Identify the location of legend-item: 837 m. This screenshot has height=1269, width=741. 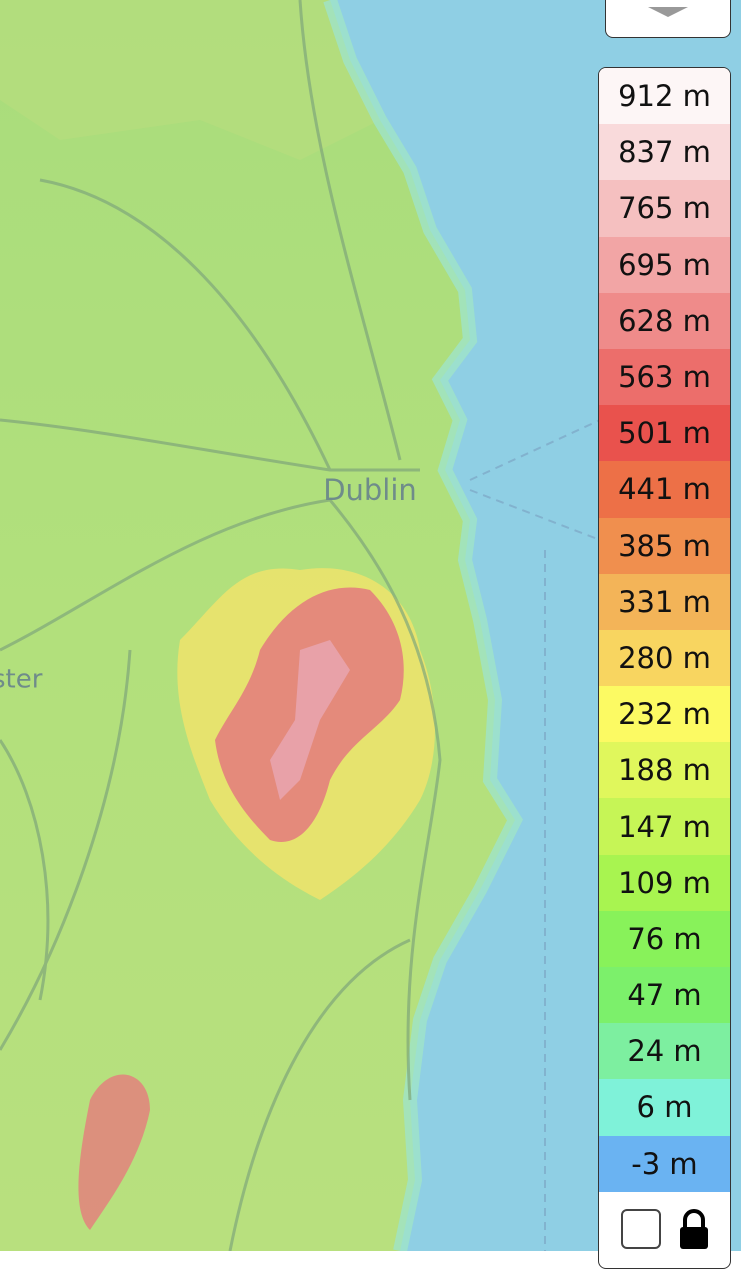
(664, 152).